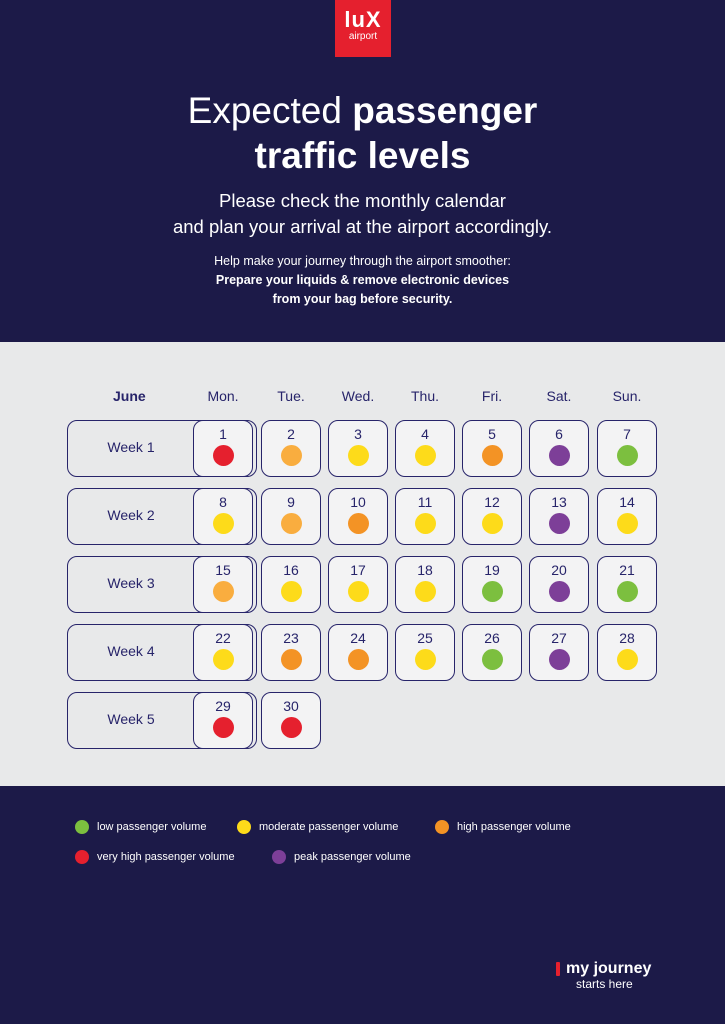  Describe the element at coordinates (424, 396) in the screenshot. I see `day-header: Thu.` at that location.